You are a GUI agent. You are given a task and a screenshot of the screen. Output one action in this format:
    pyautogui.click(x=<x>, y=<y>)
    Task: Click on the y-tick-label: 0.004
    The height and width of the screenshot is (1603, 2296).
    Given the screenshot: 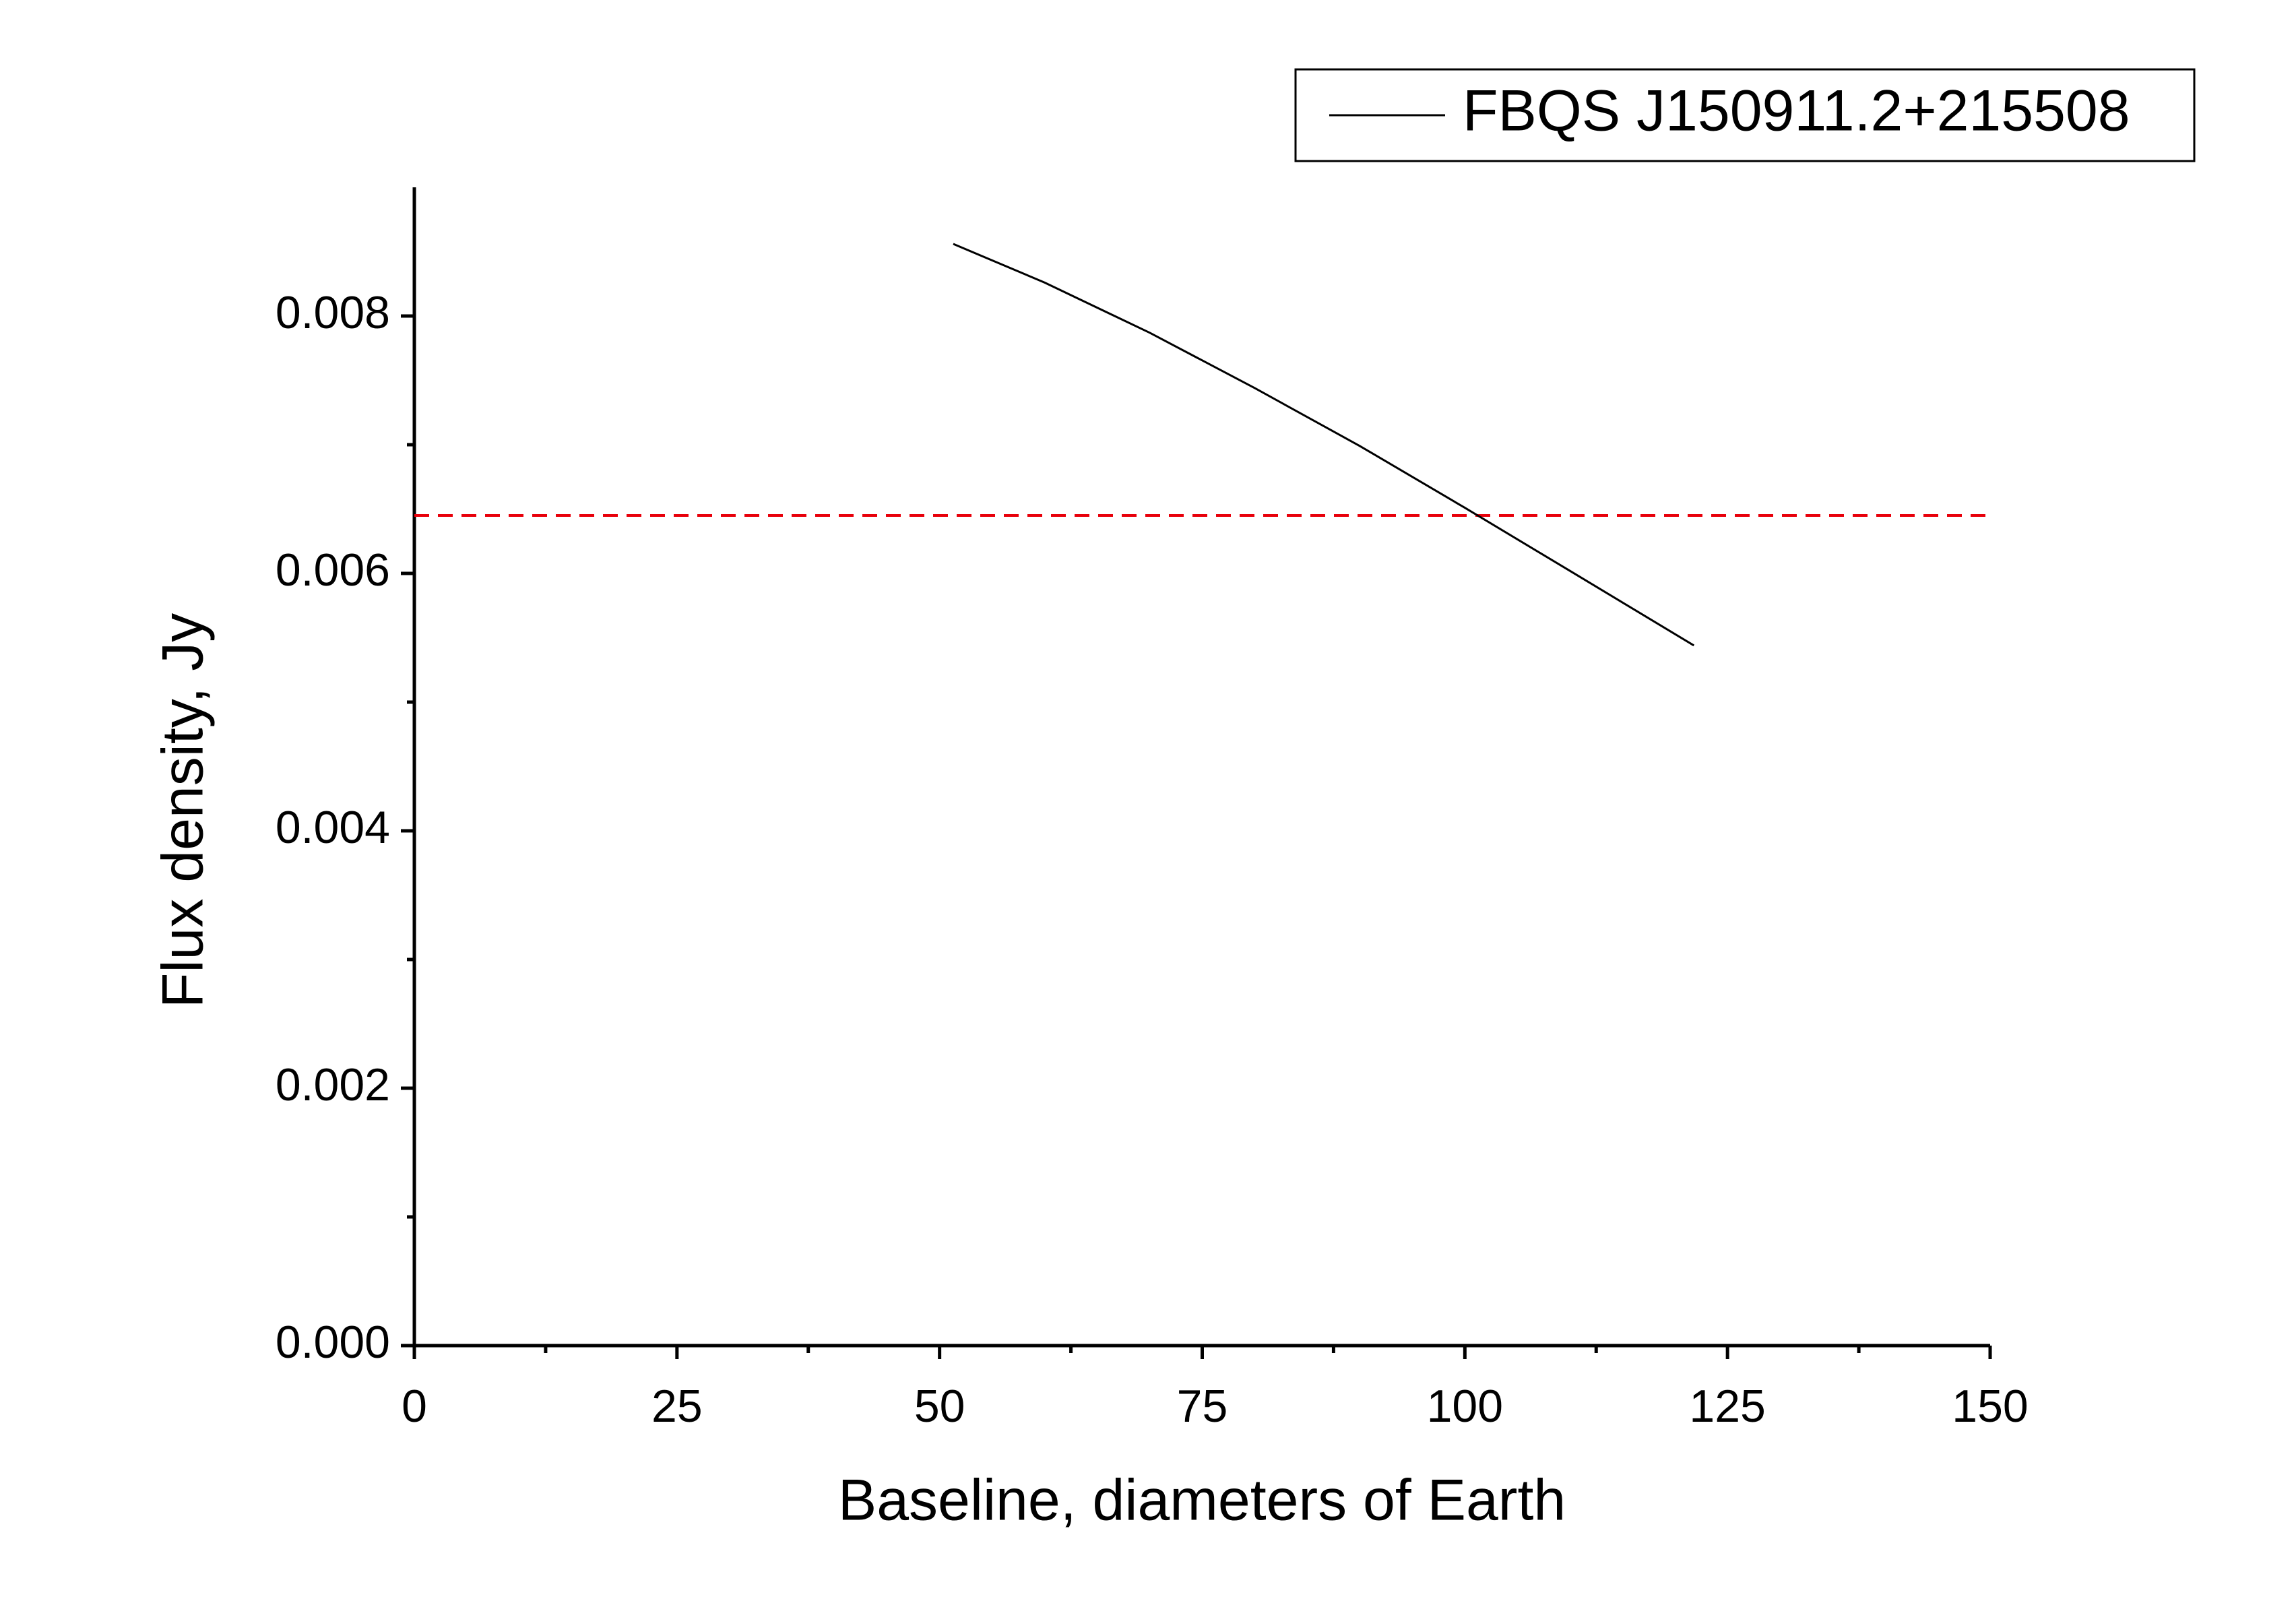 What is the action you would take?
    pyautogui.click(x=333, y=827)
    